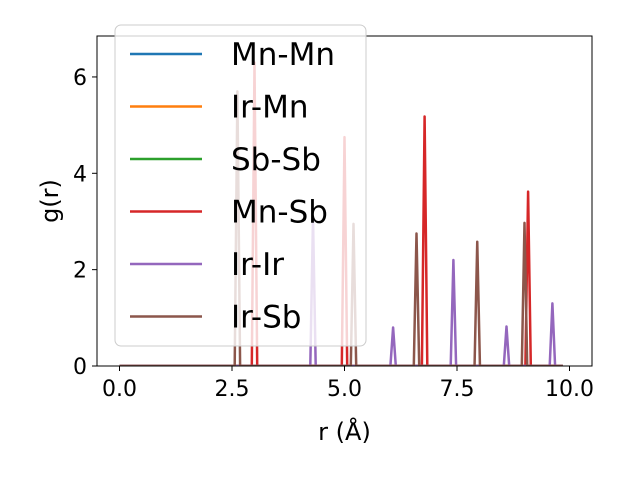 The width and height of the screenshot is (640, 480). I want to click on y-axis: 0 2 4 6, so click(85, 223).